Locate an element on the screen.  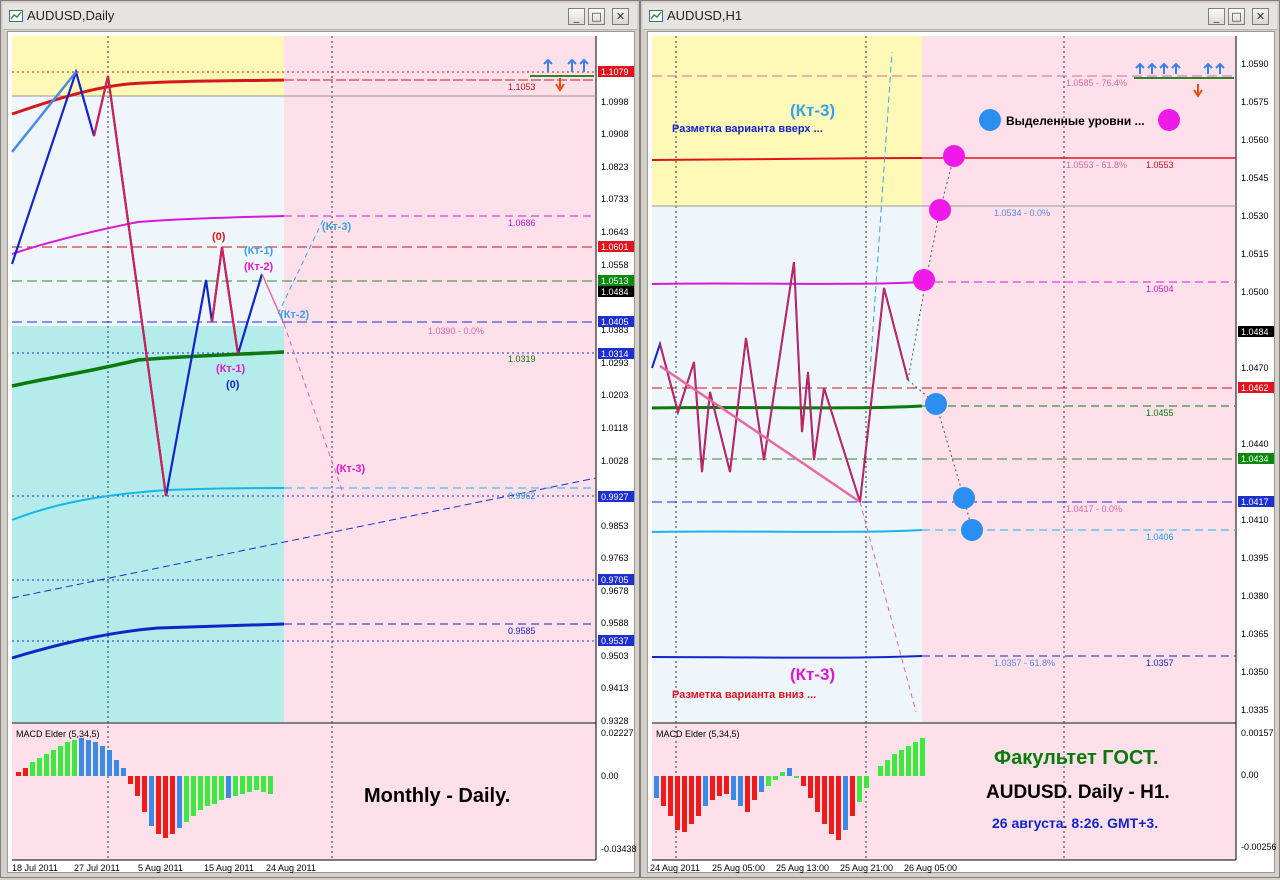
caption-instrument: AUDUSD. Daily - H1. is located at coordinates (1078, 792).